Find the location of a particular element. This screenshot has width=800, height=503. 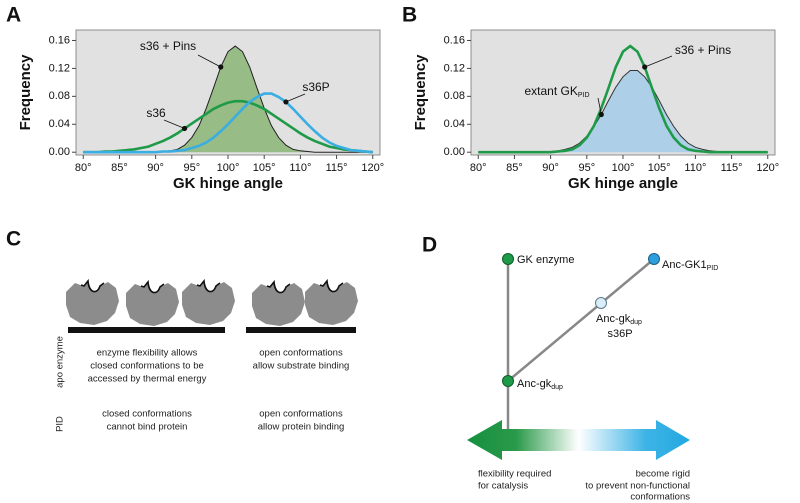

caption: cannot bind protein is located at coordinates (147, 427).